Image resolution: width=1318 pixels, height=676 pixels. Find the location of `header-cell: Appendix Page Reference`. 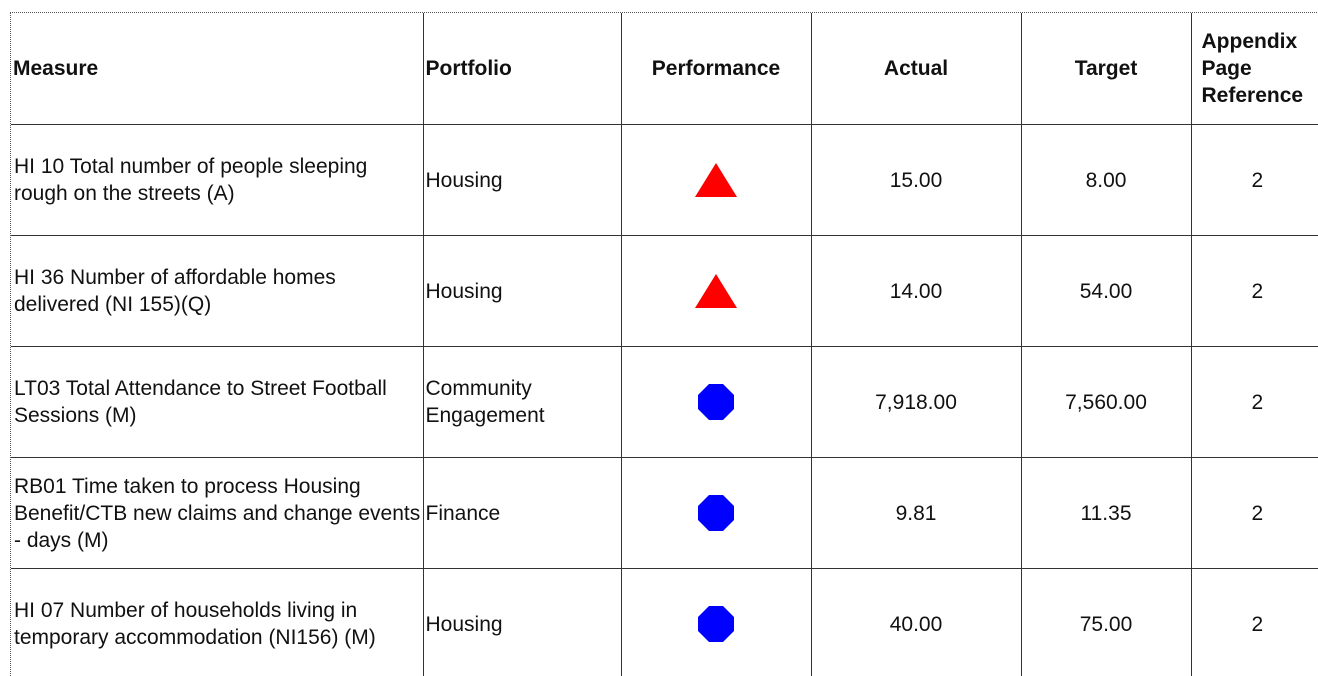

header-cell: Appendix Page Reference is located at coordinates (1254, 69).